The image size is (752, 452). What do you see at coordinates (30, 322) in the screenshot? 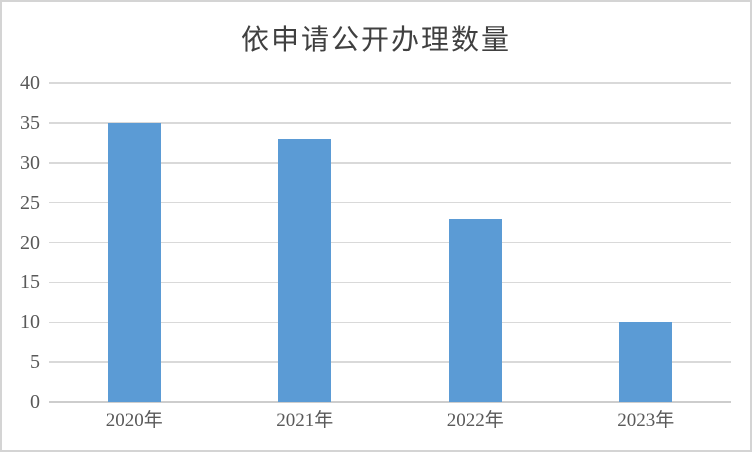
I see `y-axis-tick-label: 10` at bounding box center [30, 322].